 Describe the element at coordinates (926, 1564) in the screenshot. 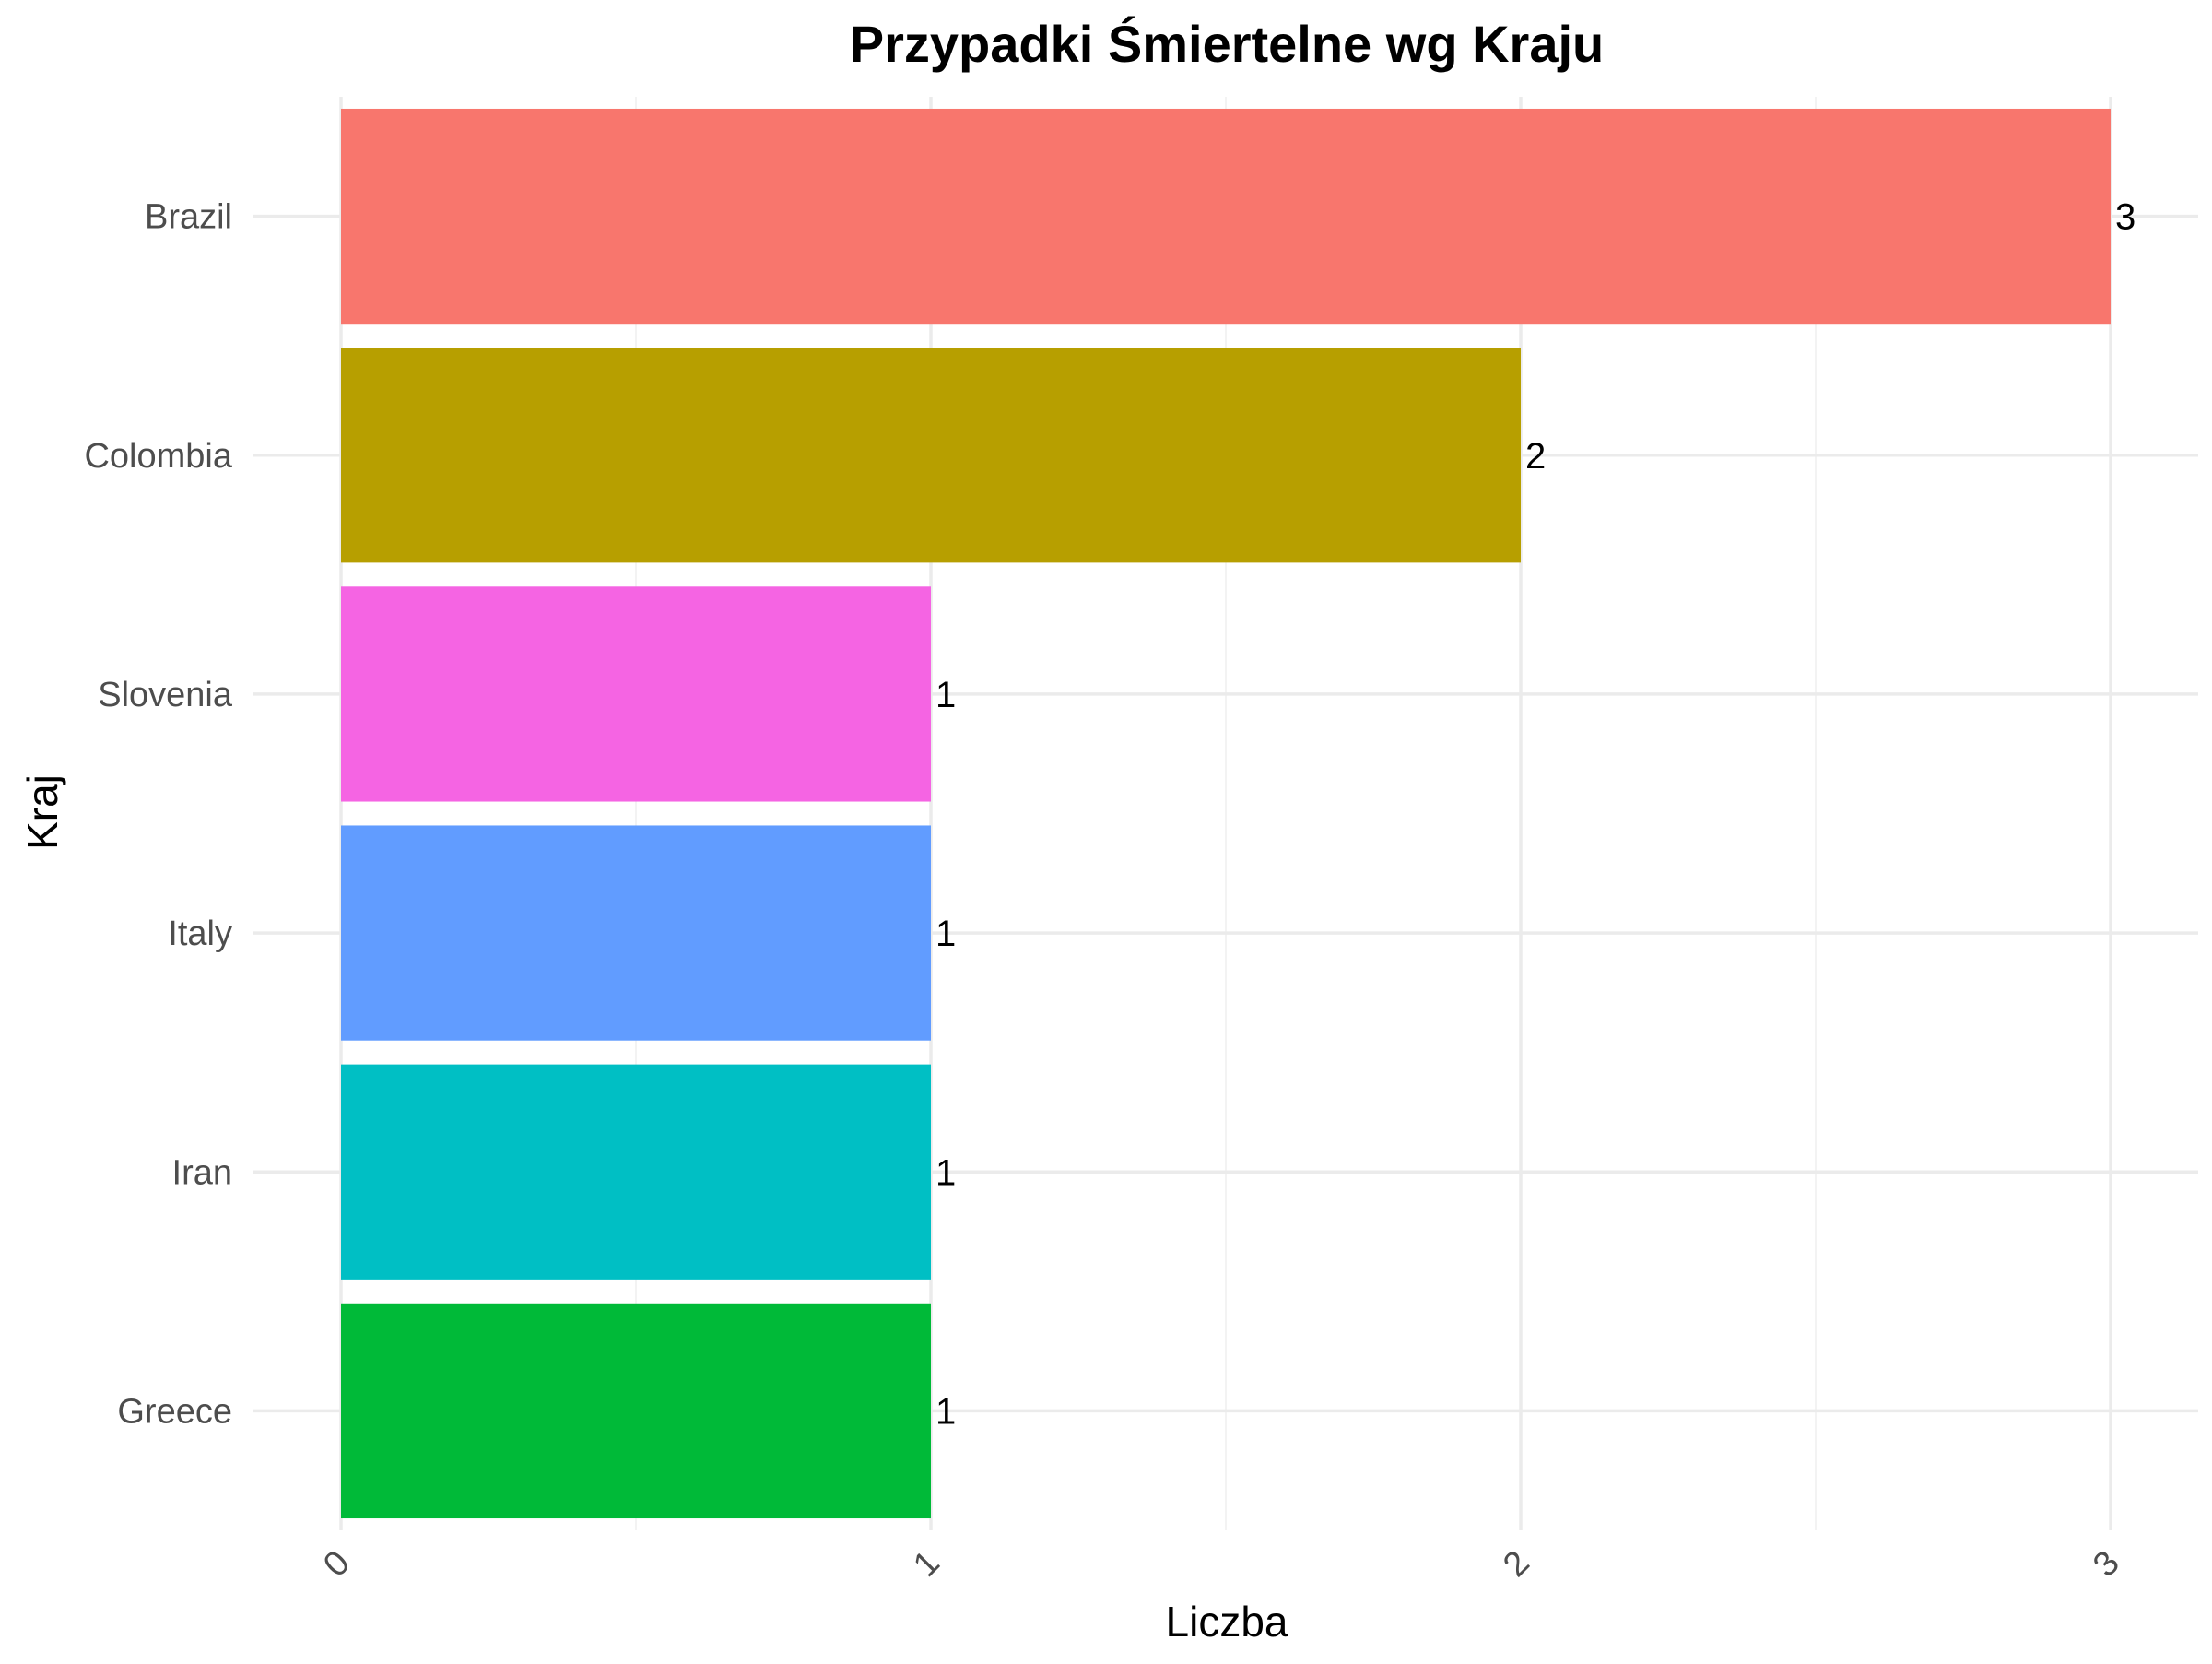

I see `x-tick-label: 1` at that location.